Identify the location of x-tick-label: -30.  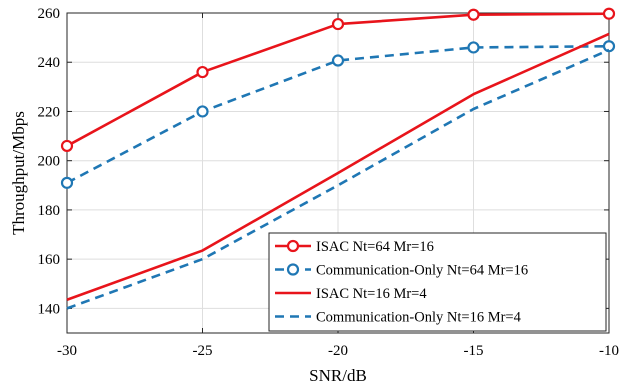
(67, 351).